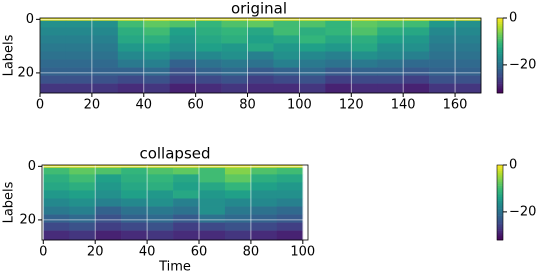 This screenshot has width=538, height=280. Describe the element at coordinates (40, 105) in the screenshot. I see `x-tick-label: 0` at that location.